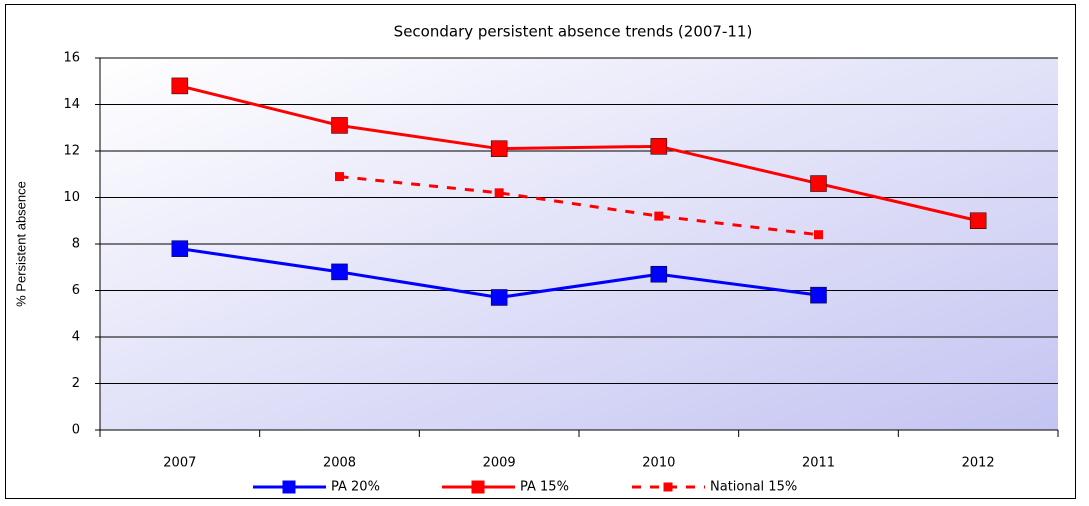 This screenshot has height=506, width=1089. What do you see at coordinates (71, 197) in the screenshot?
I see `y-tick-label: 10` at bounding box center [71, 197].